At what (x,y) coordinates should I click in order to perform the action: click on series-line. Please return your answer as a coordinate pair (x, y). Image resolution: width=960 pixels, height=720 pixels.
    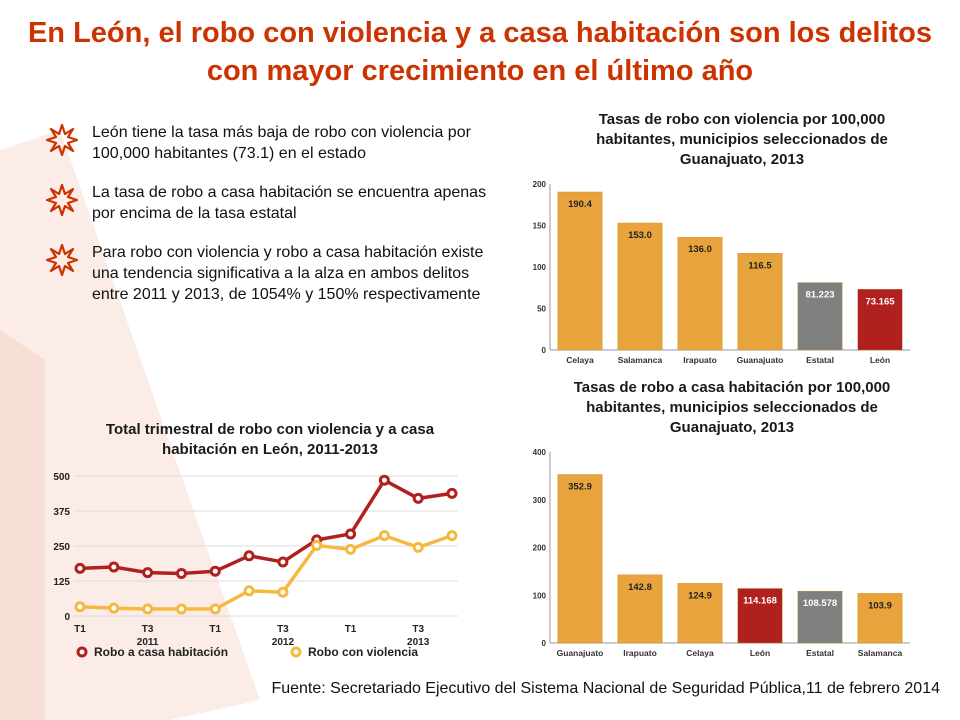
    Looking at the image, I should click on (266, 527).